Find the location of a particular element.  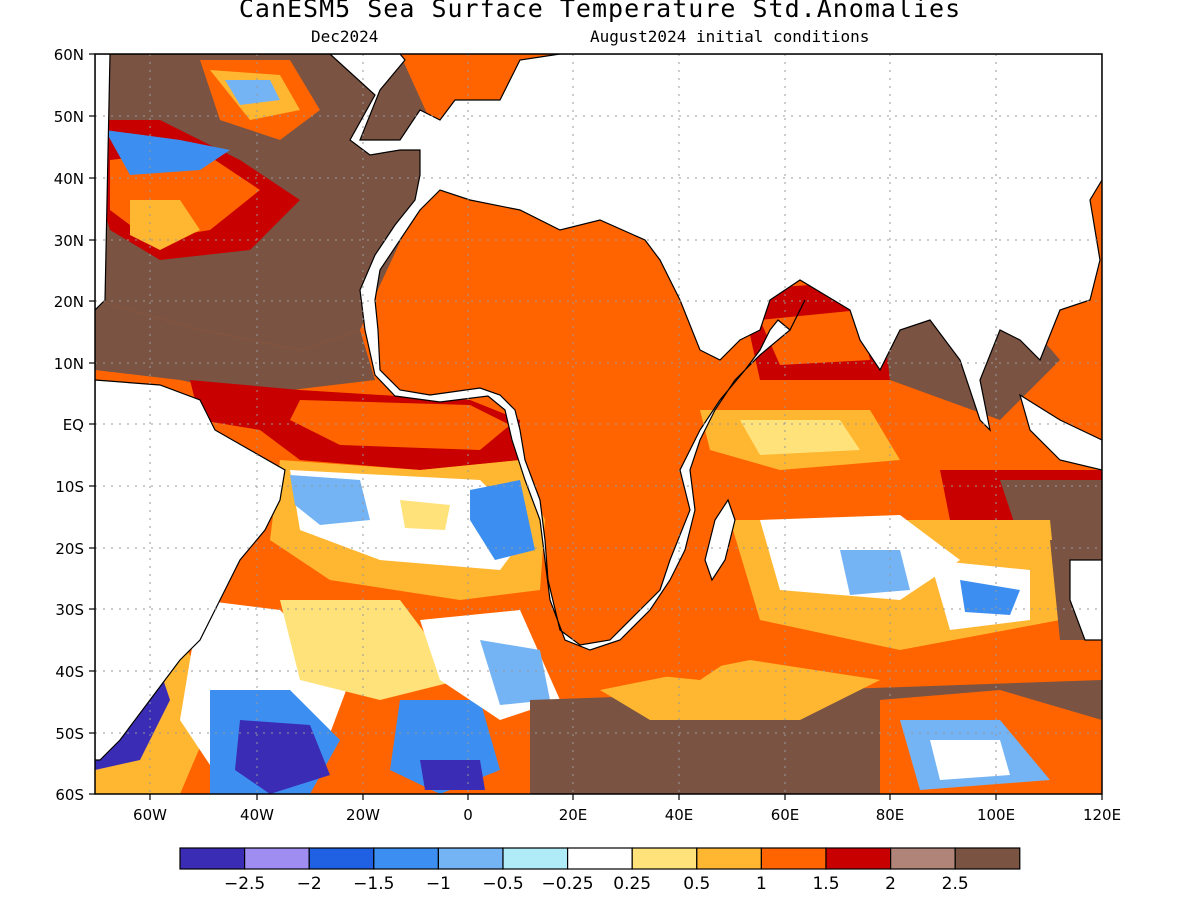

colorbar is located at coordinates (600, 858).